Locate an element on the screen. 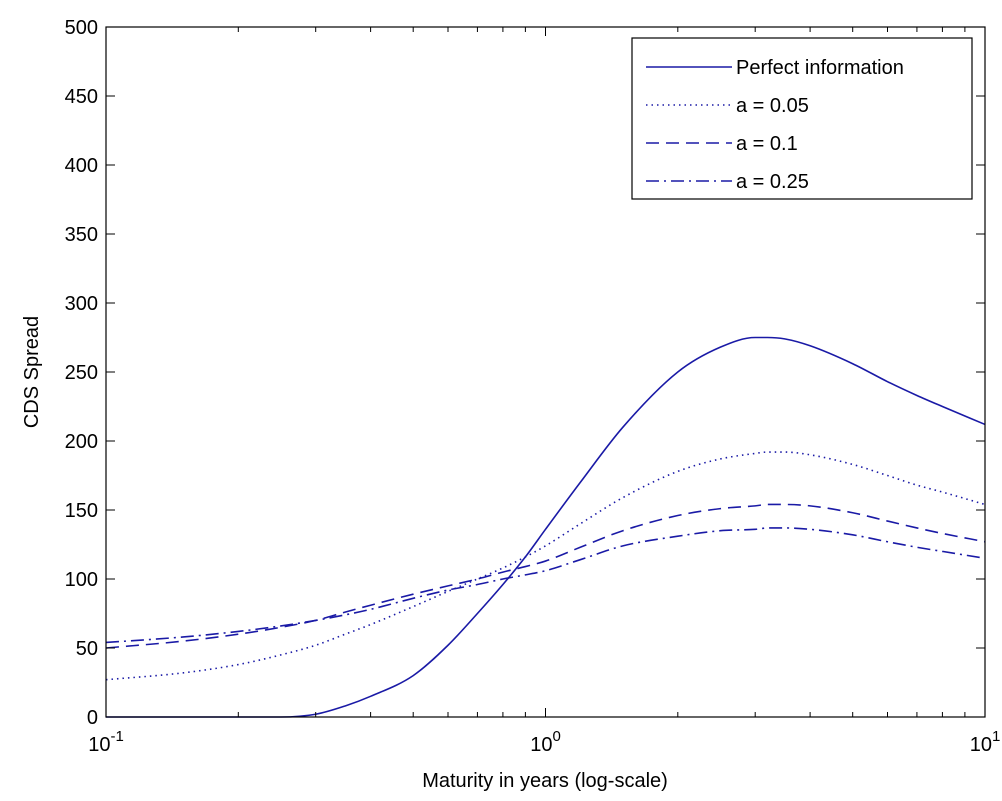  y-tick-label: 100 is located at coordinates (81, 580).